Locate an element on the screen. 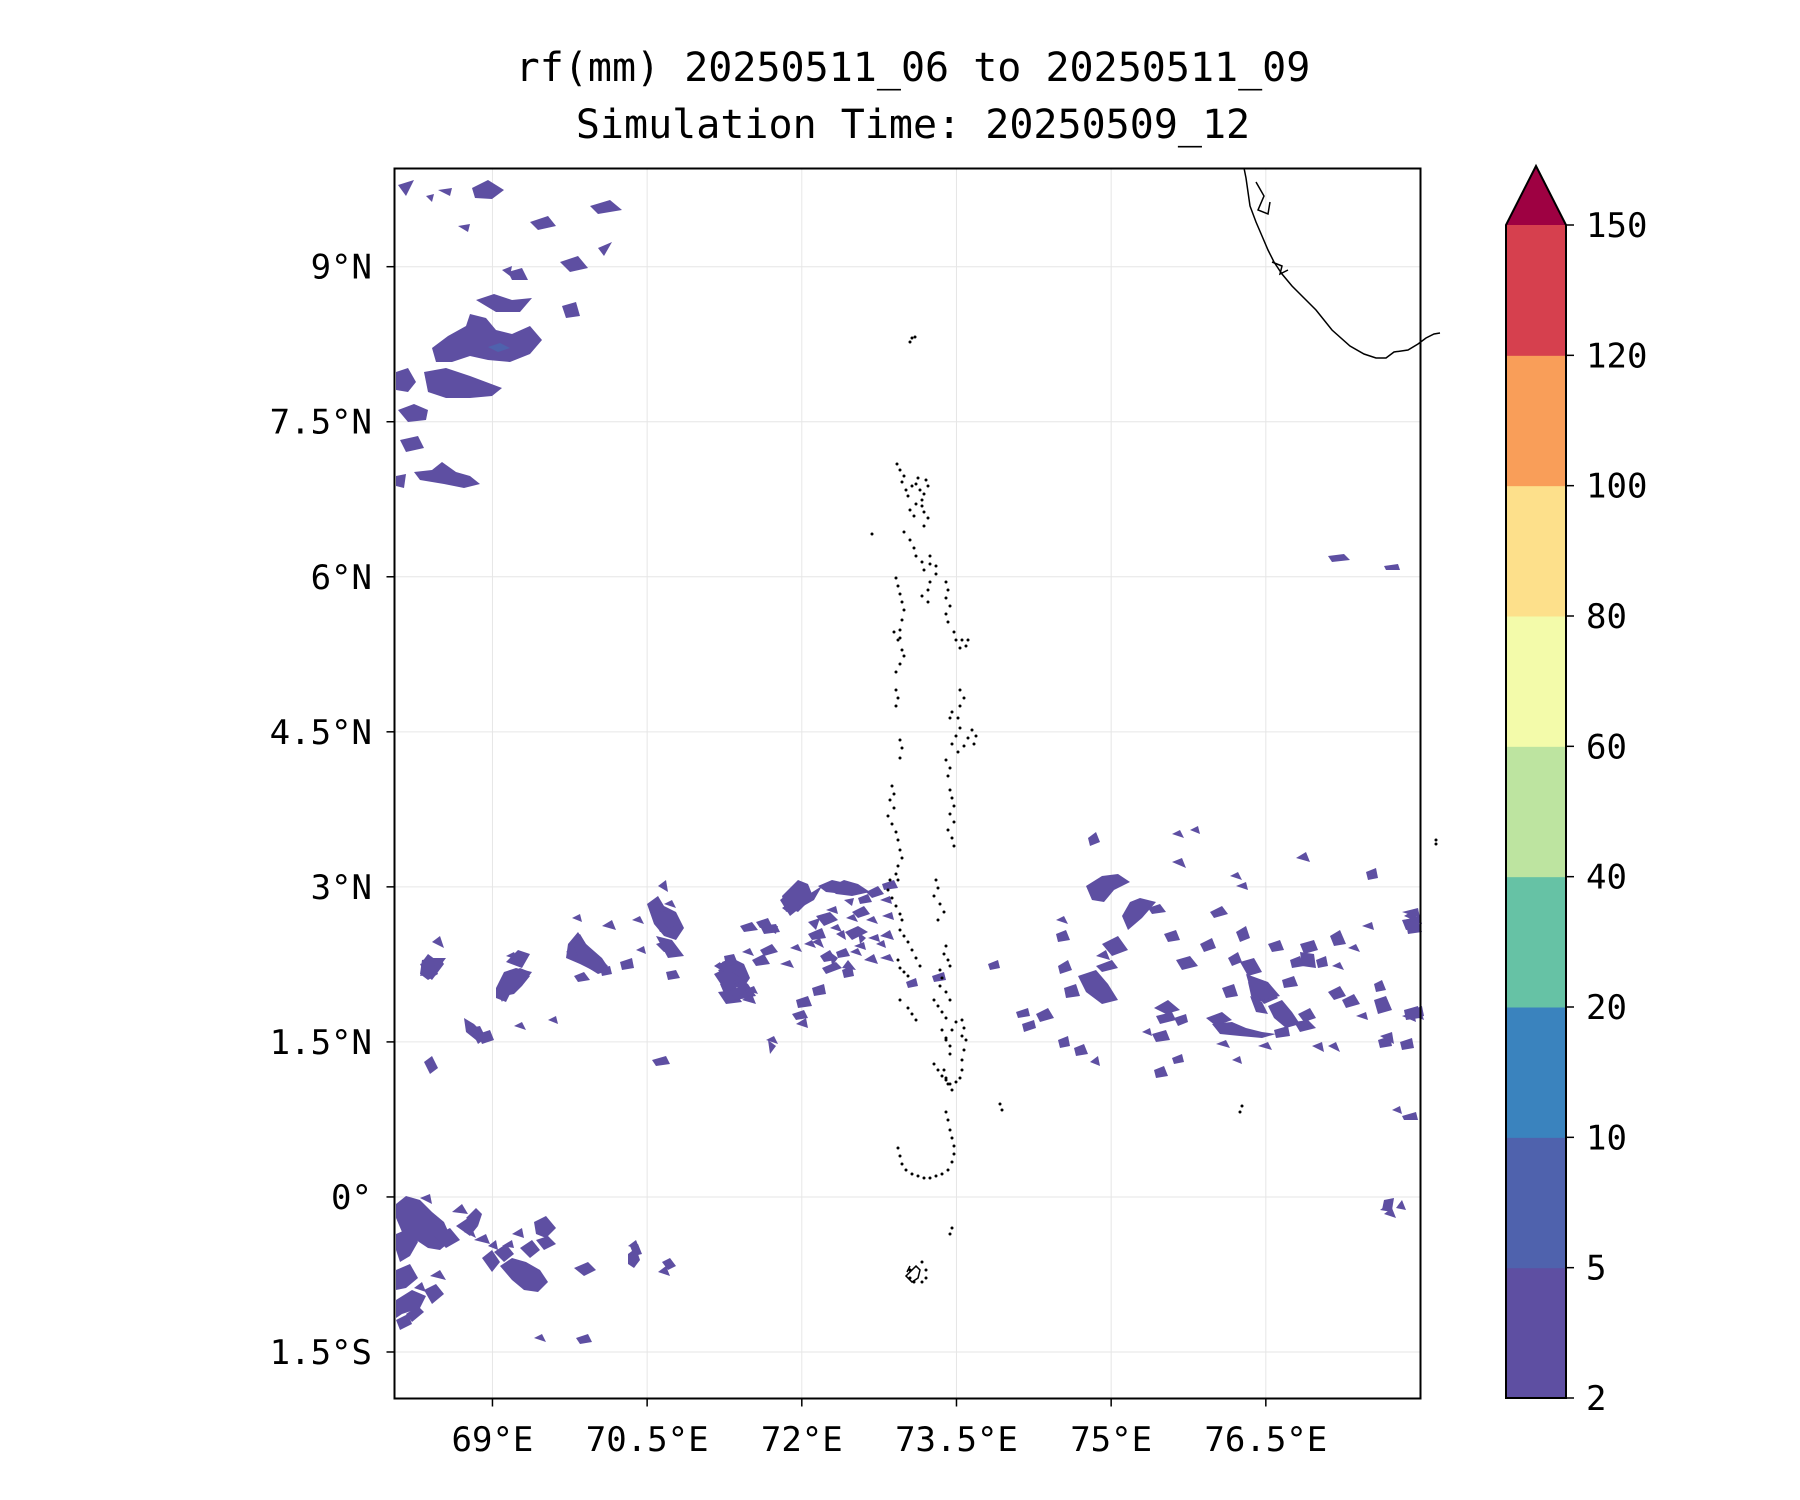 The width and height of the screenshot is (1800, 1500). colorbar-tick-label: 10 is located at coordinates (1606, 1138).